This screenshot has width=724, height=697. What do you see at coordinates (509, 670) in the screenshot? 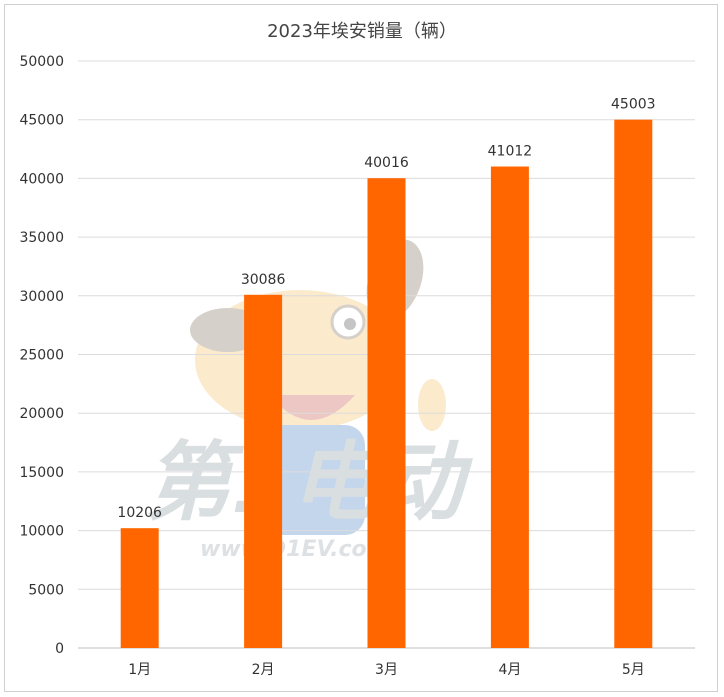
I see `x-tick-label: 4月` at bounding box center [509, 670].